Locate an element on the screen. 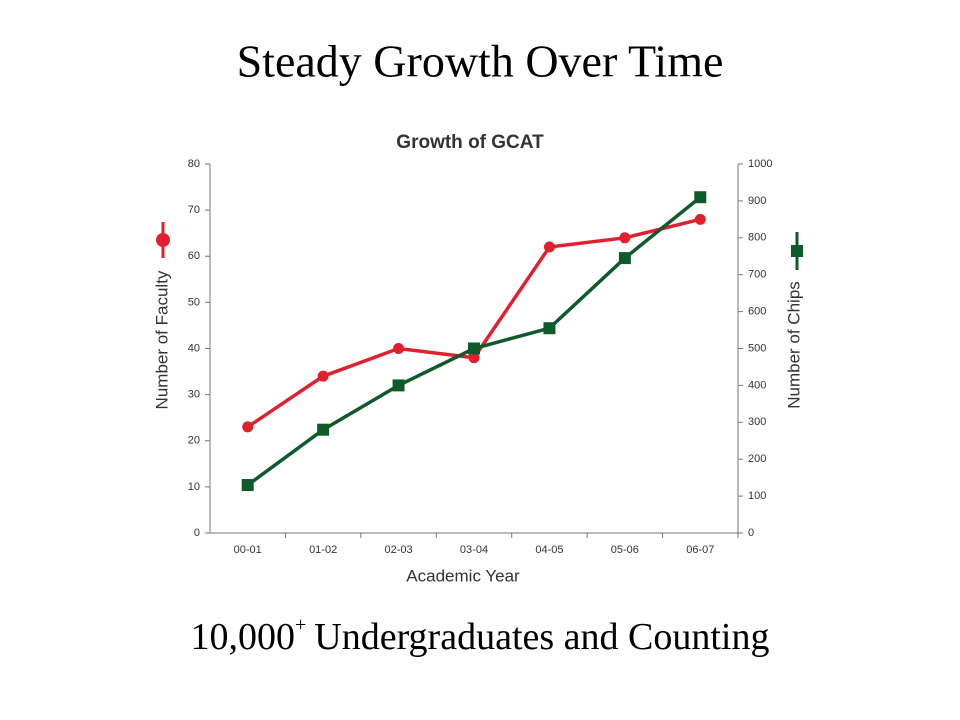  y-tick-label: 0 is located at coordinates (197, 533).